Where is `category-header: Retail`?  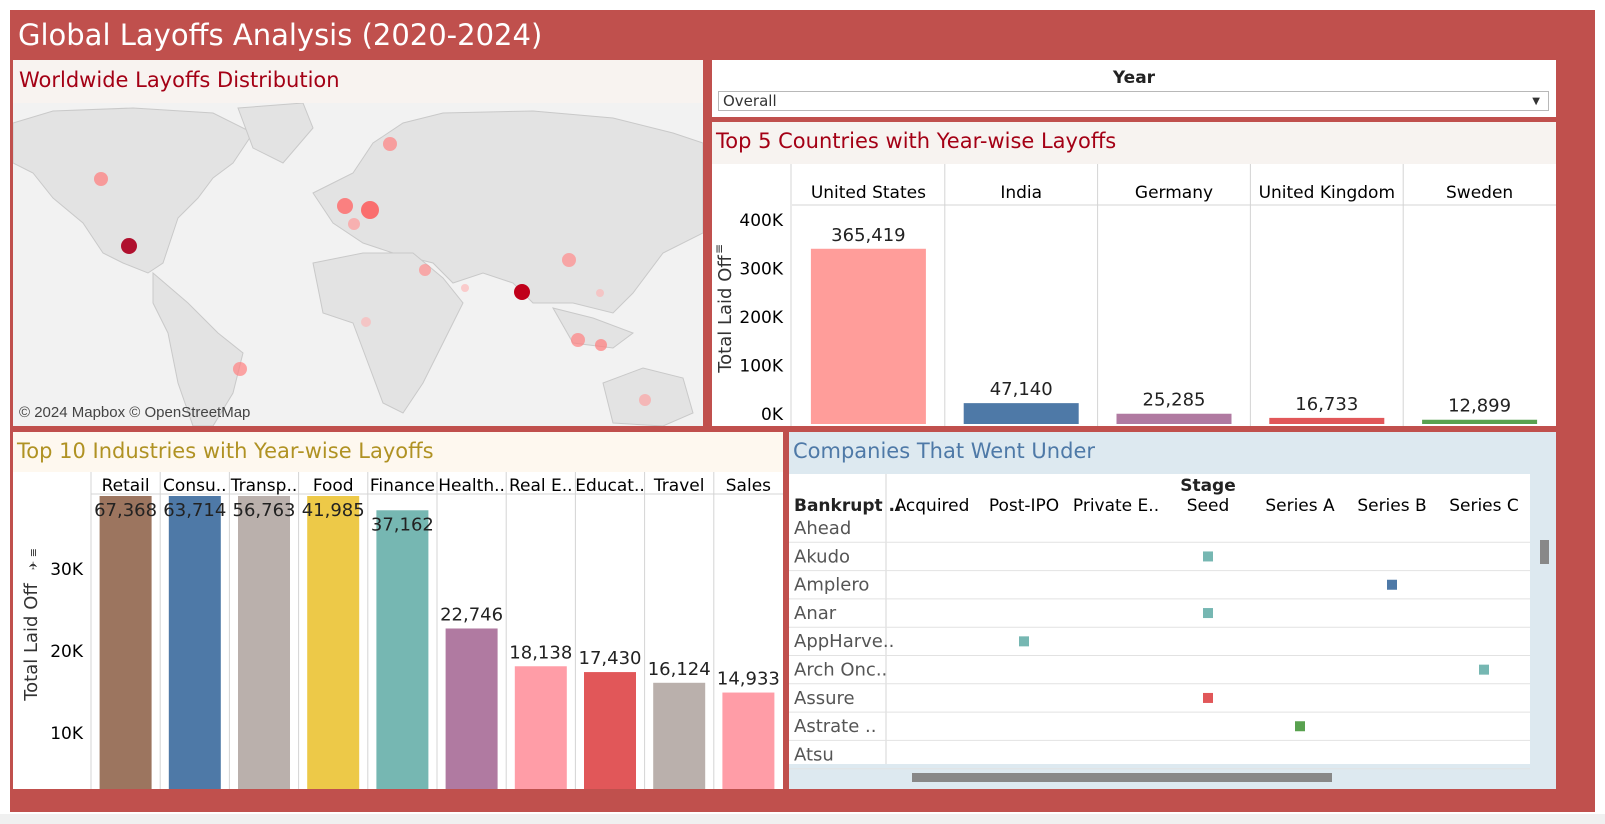 category-header: Retail is located at coordinates (126, 486).